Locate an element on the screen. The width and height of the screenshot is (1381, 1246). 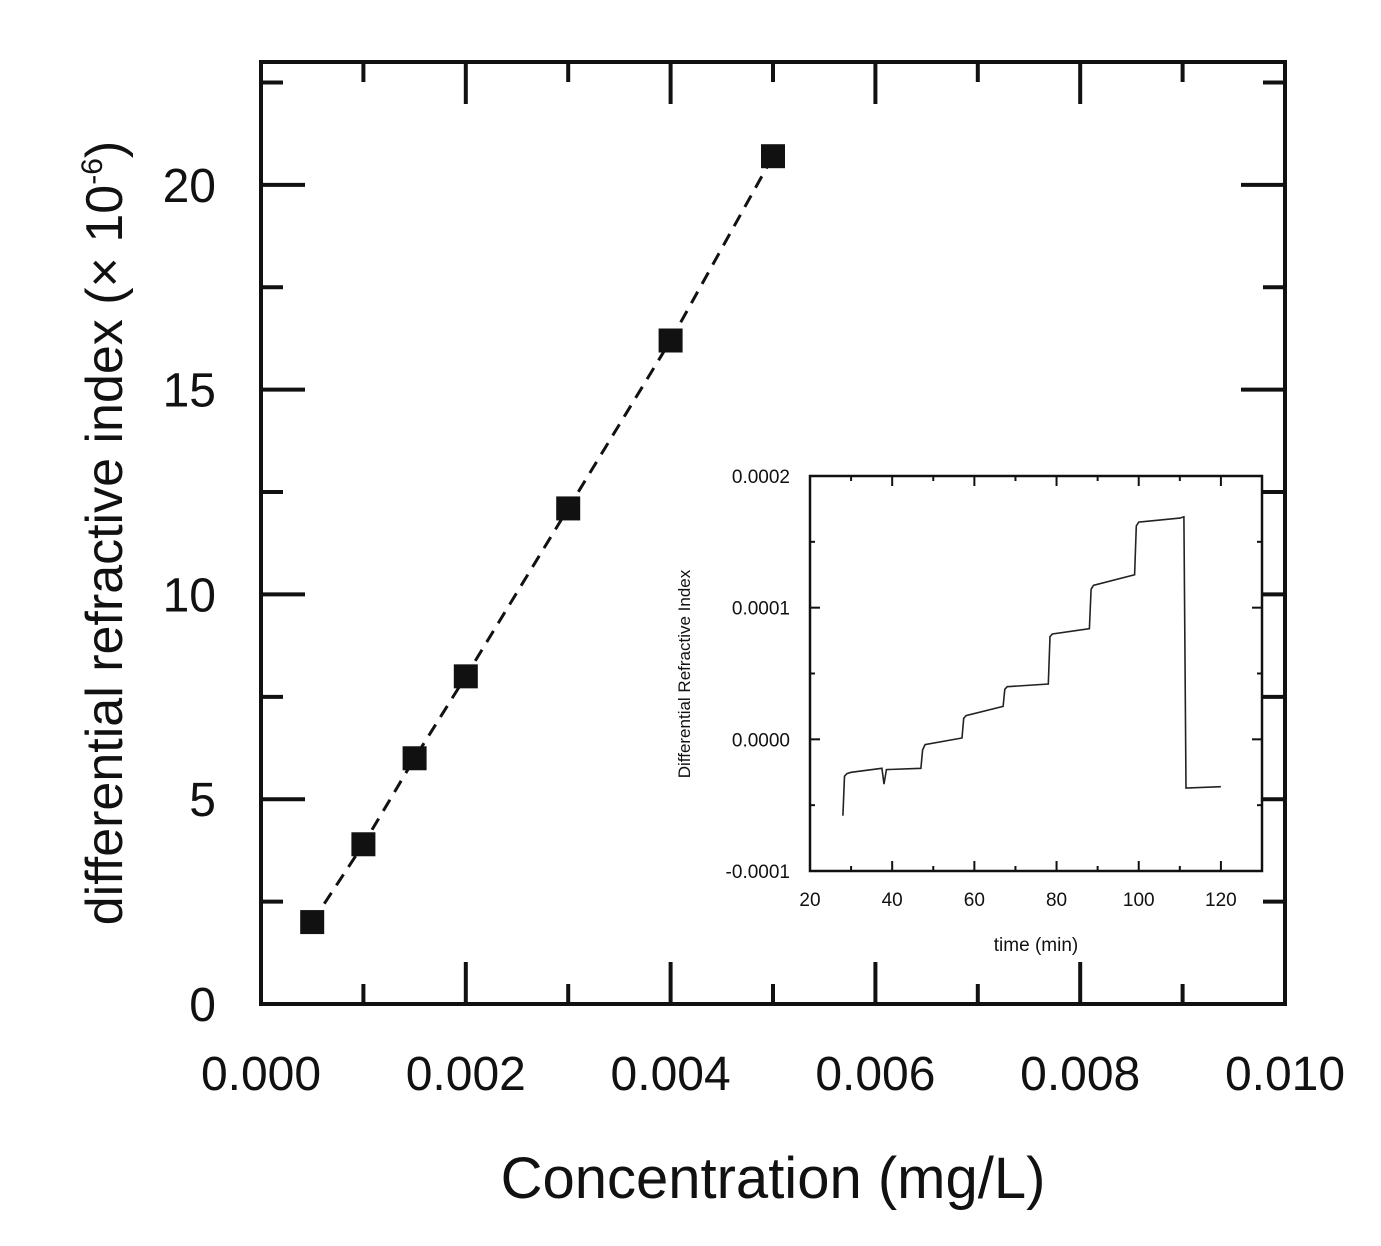
inset-x-tick-label: 20 is located at coordinates (809, 900).